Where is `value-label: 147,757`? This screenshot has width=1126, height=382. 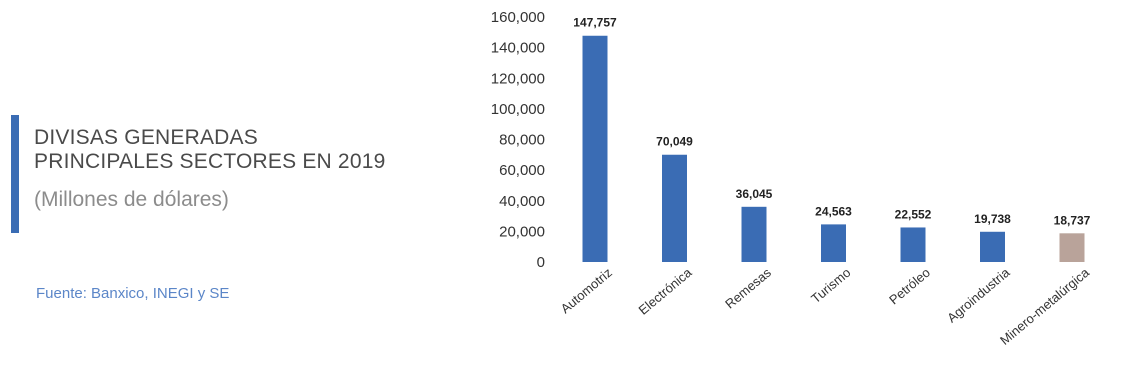 value-label: 147,757 is located at coordinates (595, 23).